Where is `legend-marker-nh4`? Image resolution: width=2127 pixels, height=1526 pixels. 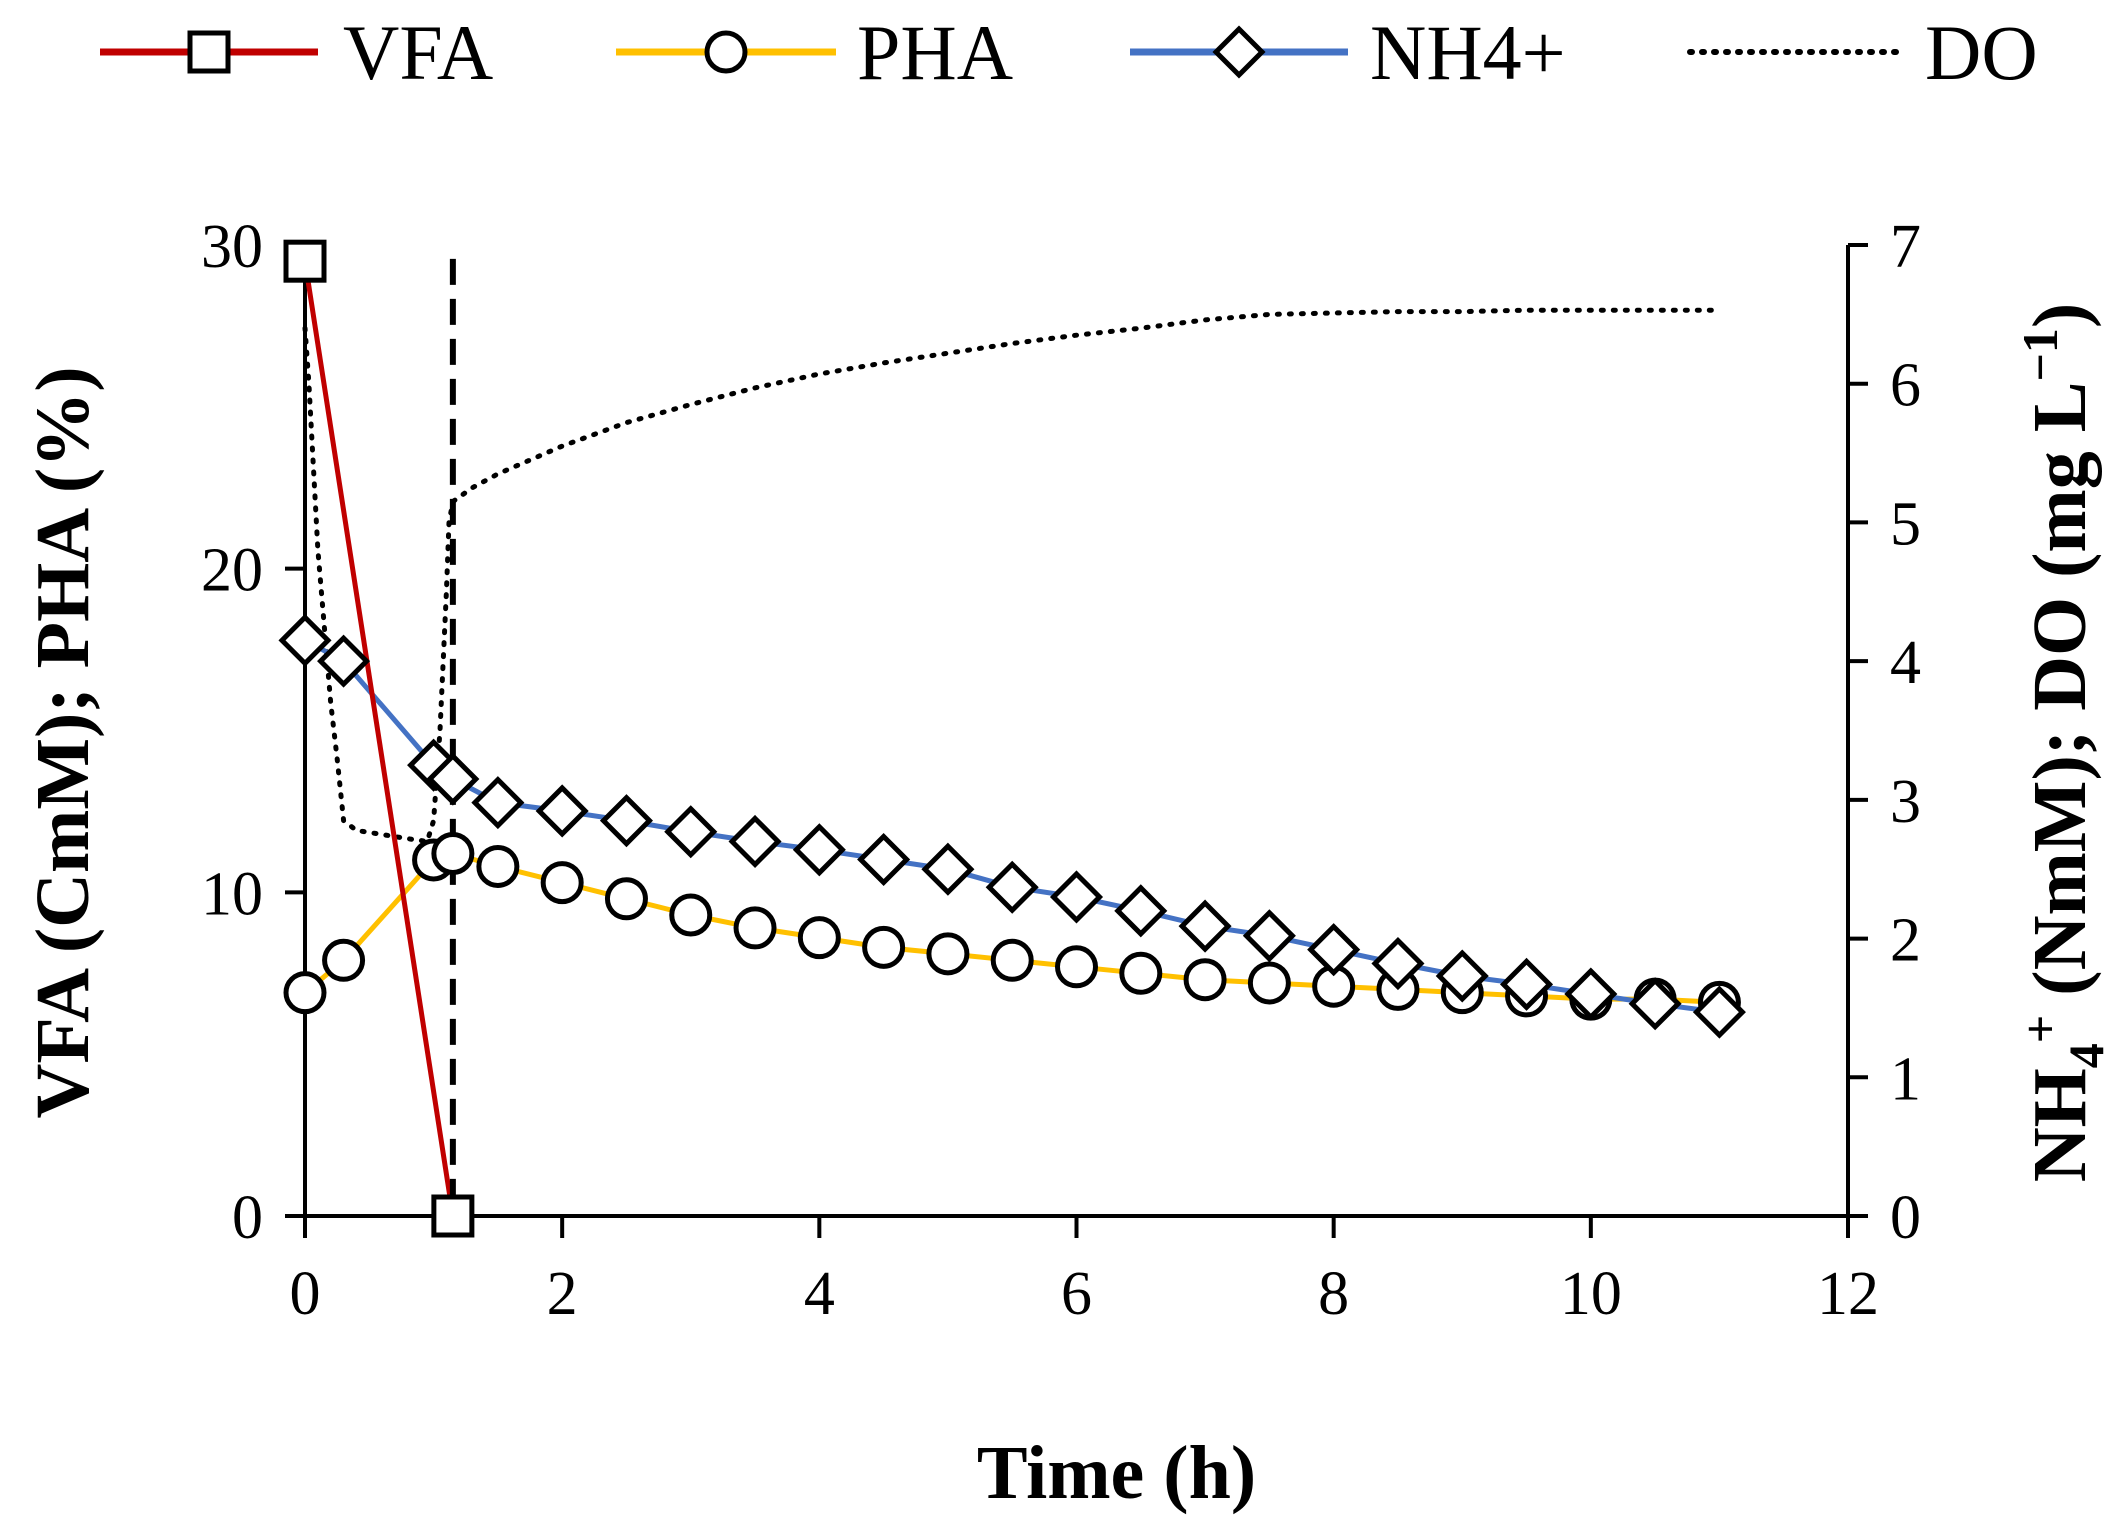 legend-marker-nh4 is located at coordinates (1239, 52).